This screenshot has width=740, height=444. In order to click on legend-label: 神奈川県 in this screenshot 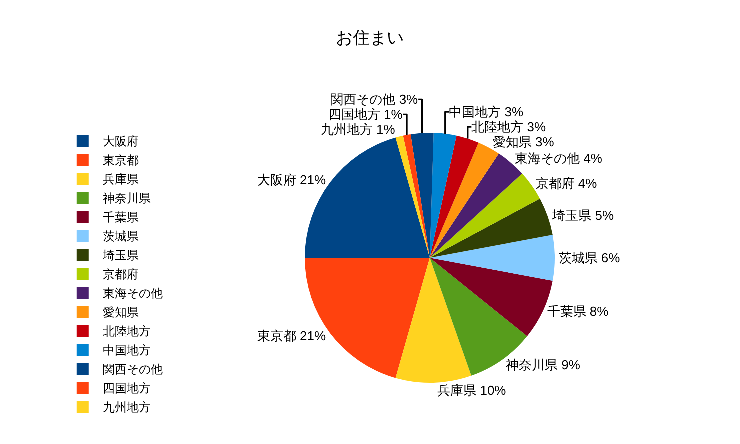, I will do `click(126, 199)`.